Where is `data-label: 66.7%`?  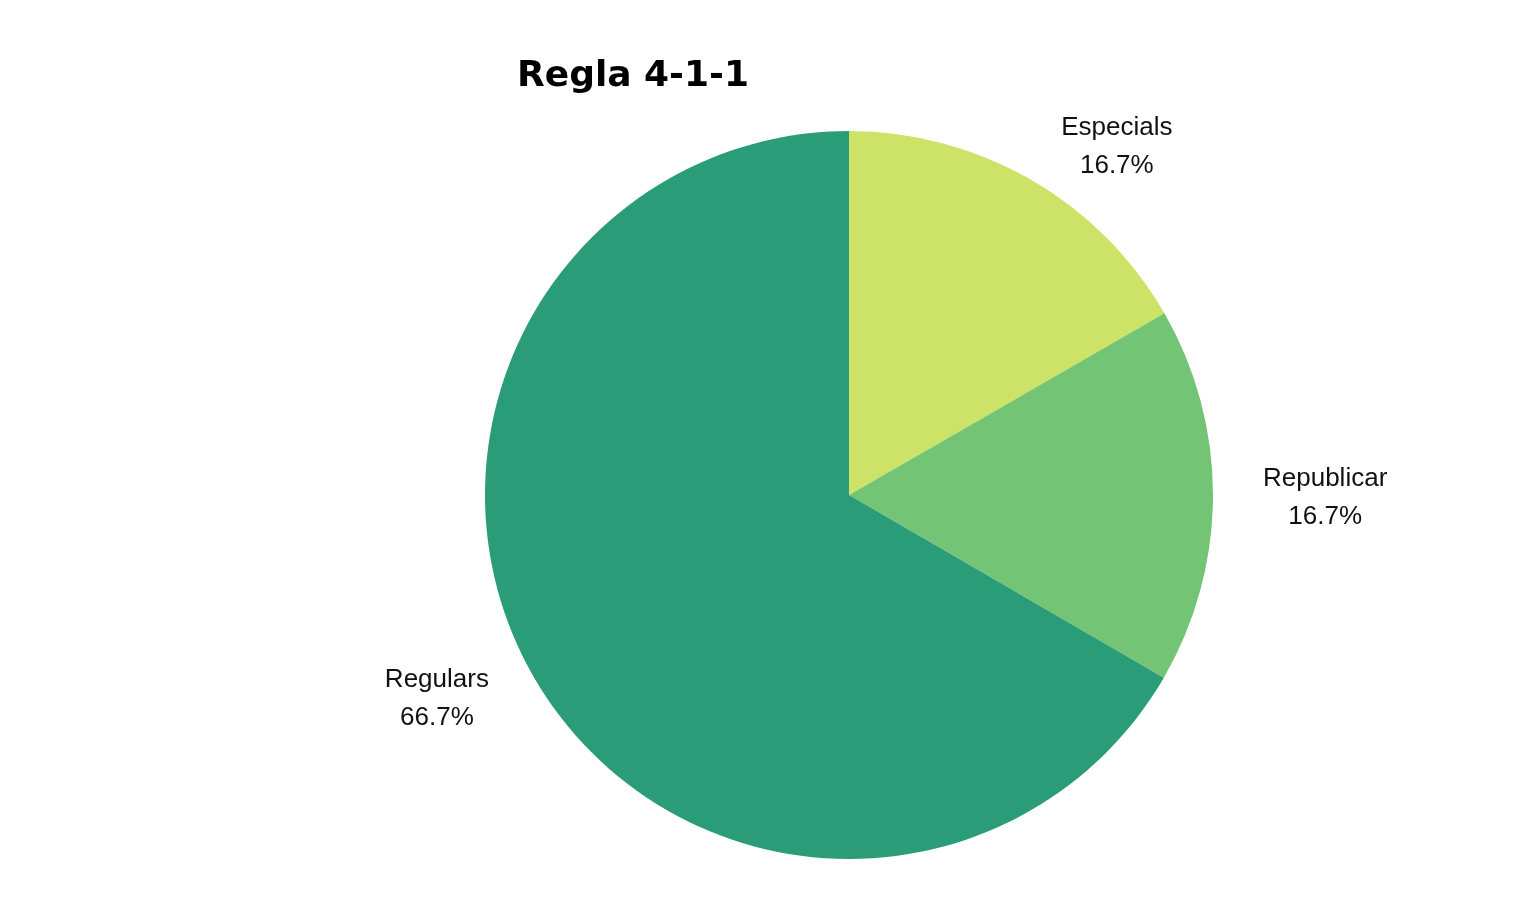
data-label: 66.7% is located at coordinates (437, 715).